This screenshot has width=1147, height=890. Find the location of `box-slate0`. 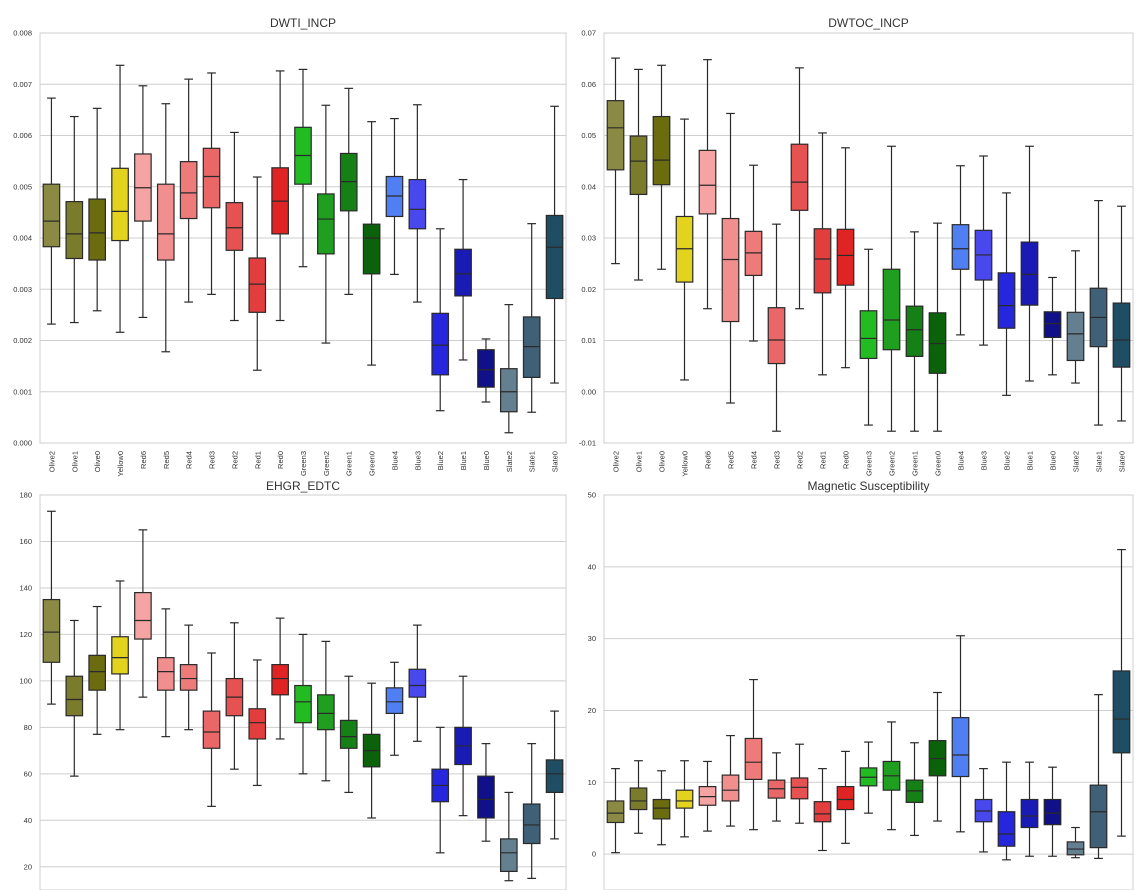

box-slate0 is located at coordinates (1121, 313).